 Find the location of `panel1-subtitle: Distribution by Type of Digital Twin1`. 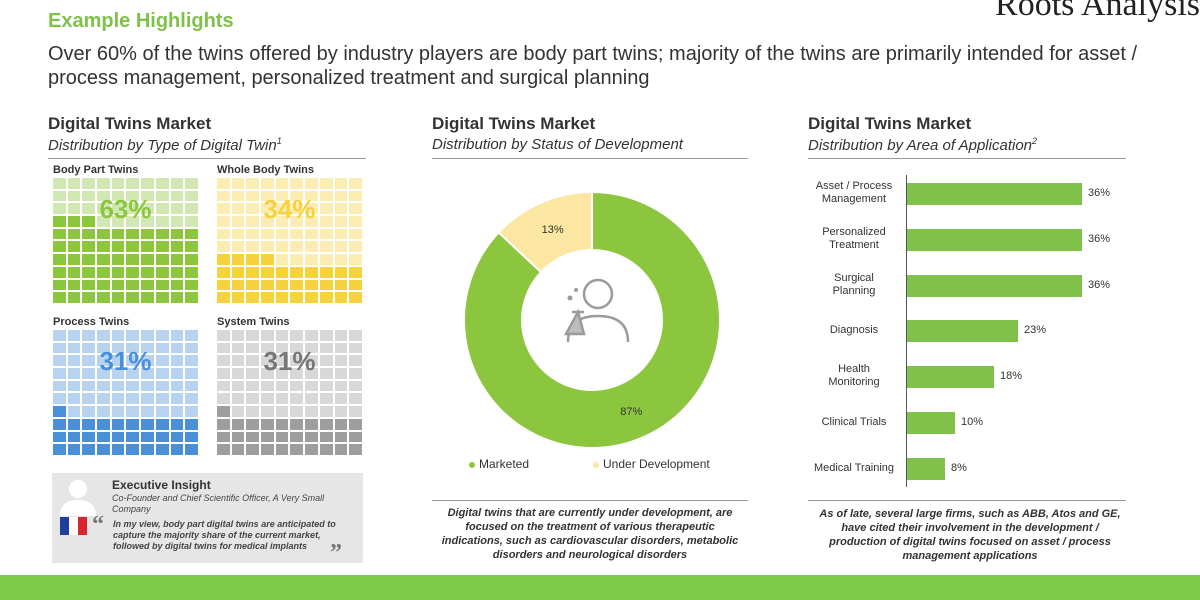

panel1-subtitle: Distribution by Type of Digital Twin1 is located at coordinates (165, 145).